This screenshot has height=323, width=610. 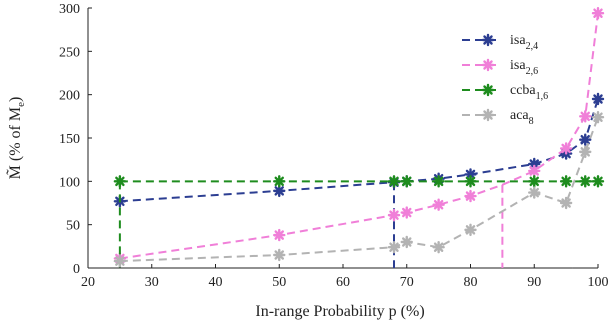 What do you see at coordinates (76, 269) in the screenshot?
I see `y-tick-label: 0` at bounding box center [76, 269].